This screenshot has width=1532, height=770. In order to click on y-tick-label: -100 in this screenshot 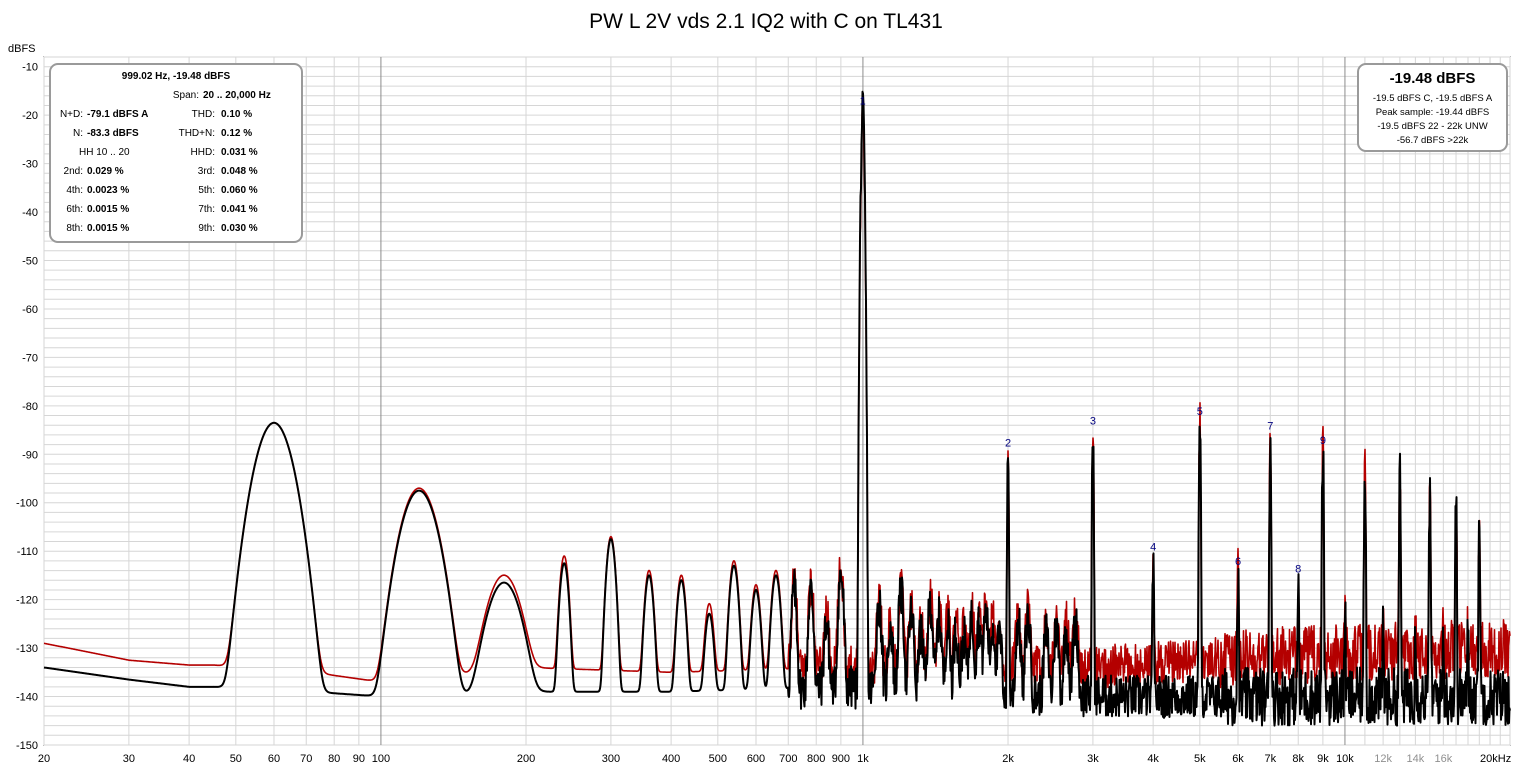, I will do `click(27, 504)`.